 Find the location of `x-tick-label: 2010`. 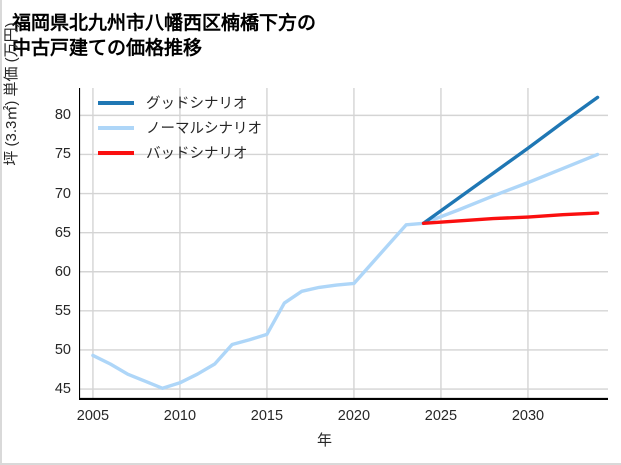

x-tick-label: 2010 is located at coordinates (180, 416).